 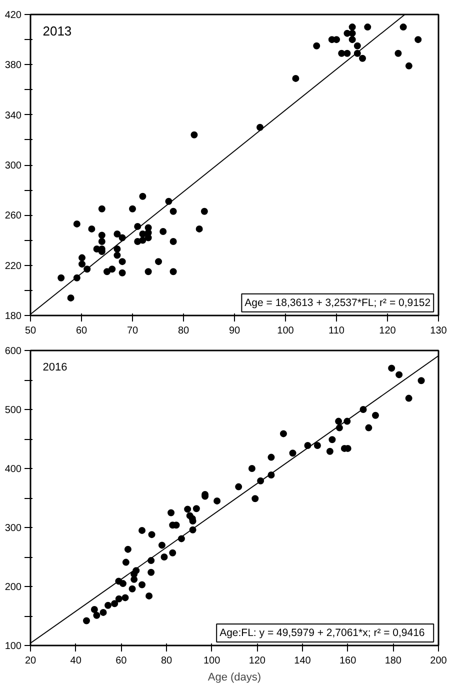 What do you see at coordinates (132, 331) in the screenshot?
I see `x-tick-label: 70` at bounding box center [132, 331].